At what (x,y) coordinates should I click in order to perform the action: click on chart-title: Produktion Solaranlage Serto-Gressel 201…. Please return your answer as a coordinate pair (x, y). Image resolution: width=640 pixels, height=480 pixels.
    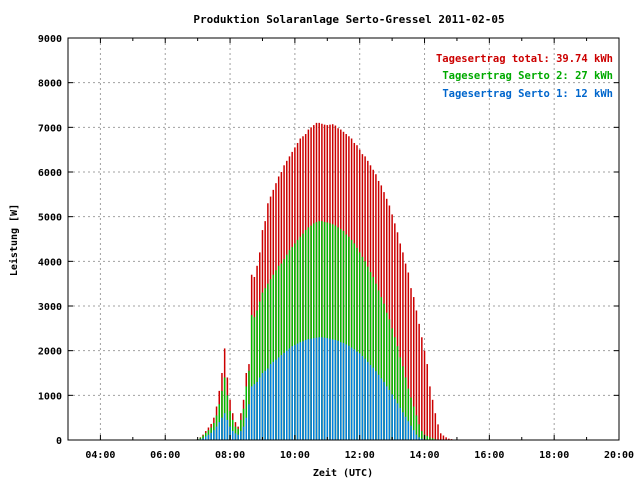
    Looking at the image, I should click on (348, 19).